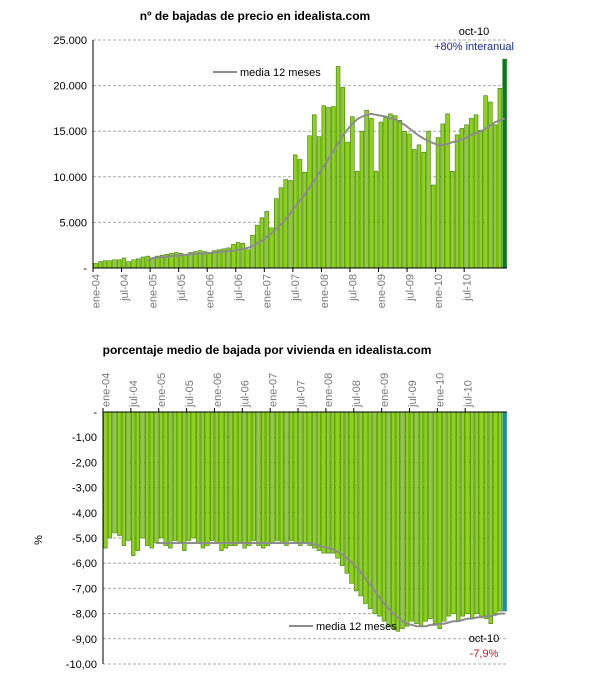 Image resolution: width=610 pixels, height=676 pixels. Describe the element at coordinates (239, 288) in the screenshot. I see `x-tick-label: jul-06` at that location.